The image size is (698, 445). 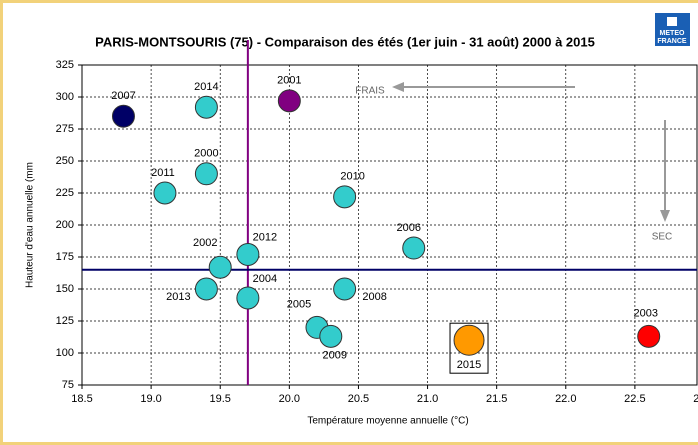 What do you see at coordinates (65, 257) in the screenshot?
I see `y-tick-label: 175` at bounding box center [65, 257].